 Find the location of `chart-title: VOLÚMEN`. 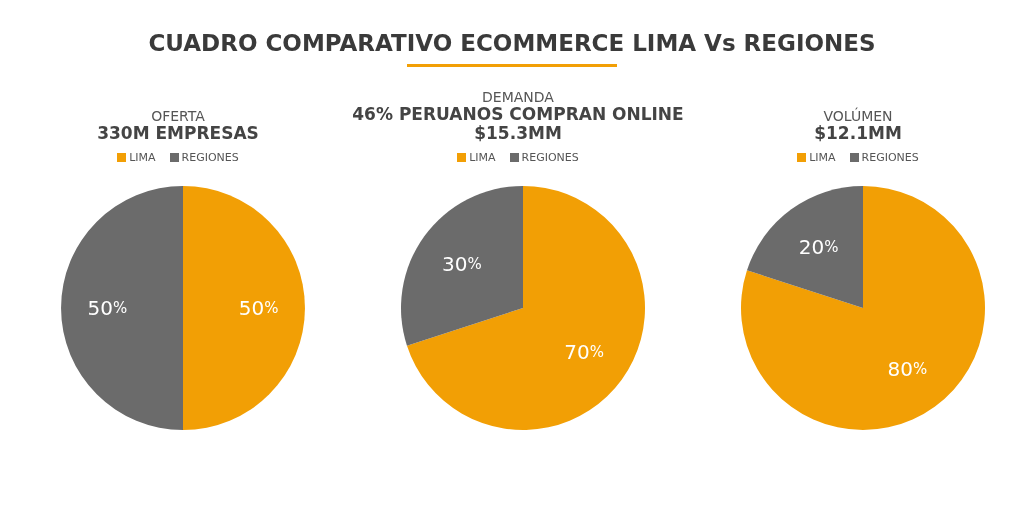

chart-title: VOLÚMEN is located at coordinates (858, 116).